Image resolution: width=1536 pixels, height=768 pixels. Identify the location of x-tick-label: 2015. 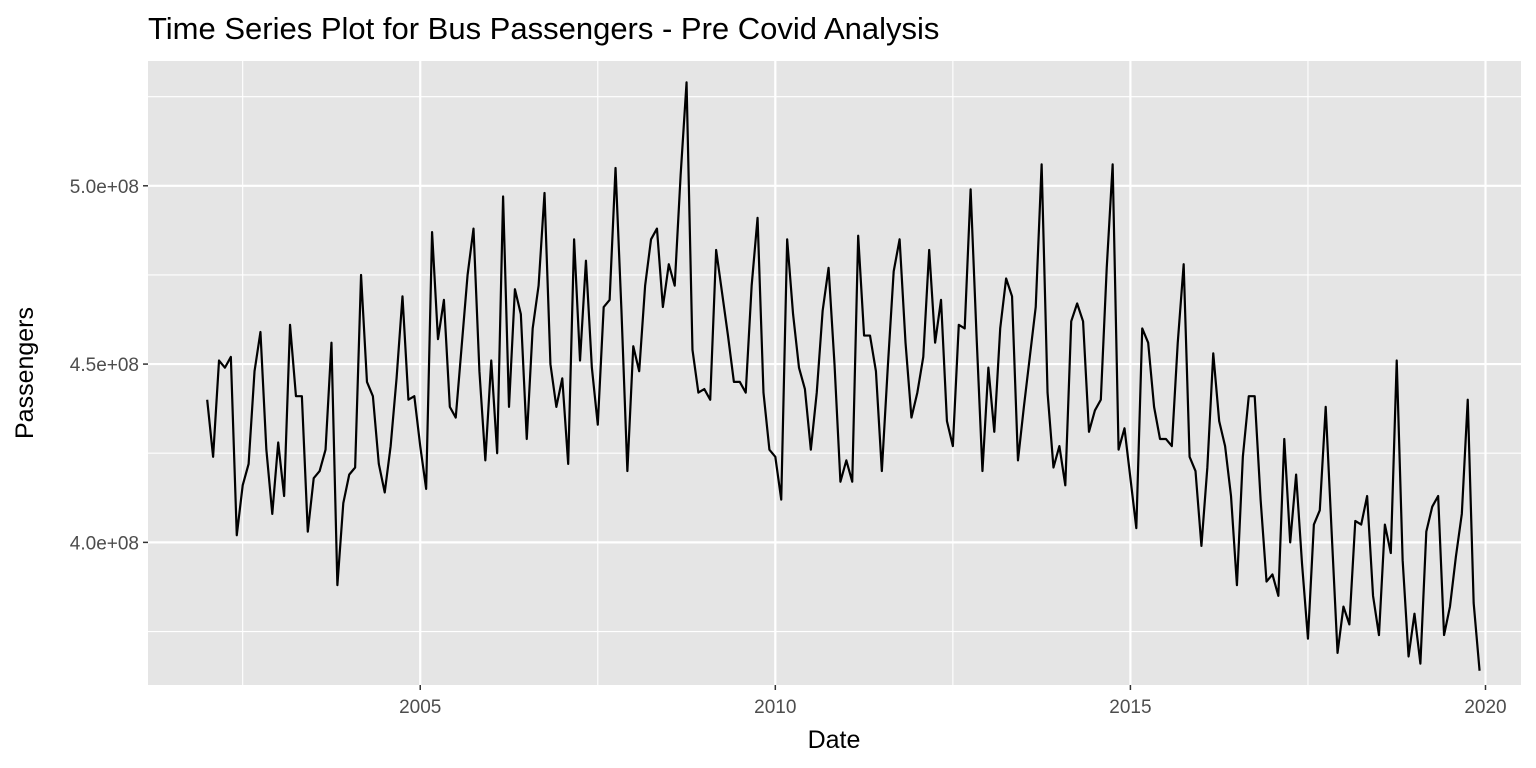
(1130, 707).